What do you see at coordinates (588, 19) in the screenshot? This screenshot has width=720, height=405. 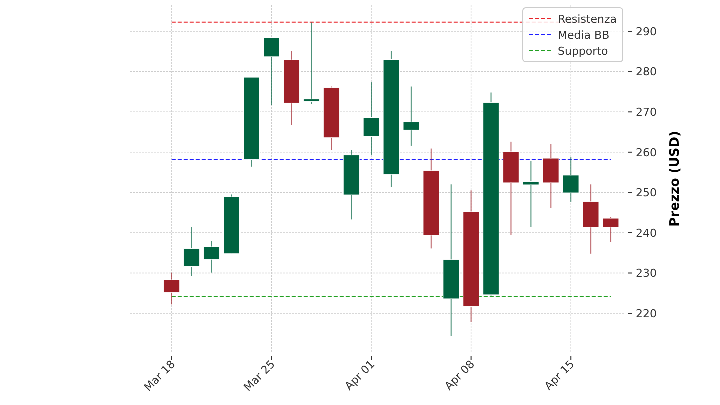 I see `ref-line-label: Resistenza` at bounding box center [588, 19].